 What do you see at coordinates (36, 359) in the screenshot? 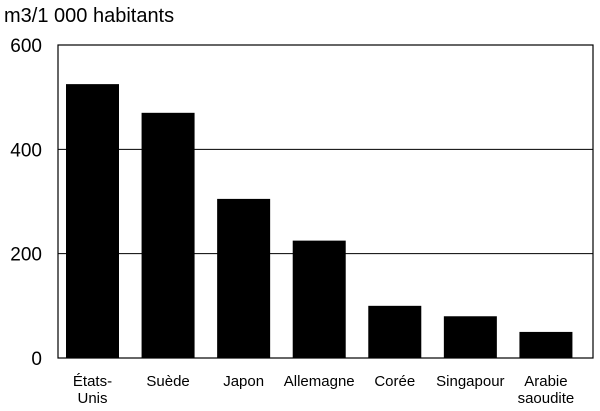
I see `y-tick-label: 0` at bounding box center [36, 359].